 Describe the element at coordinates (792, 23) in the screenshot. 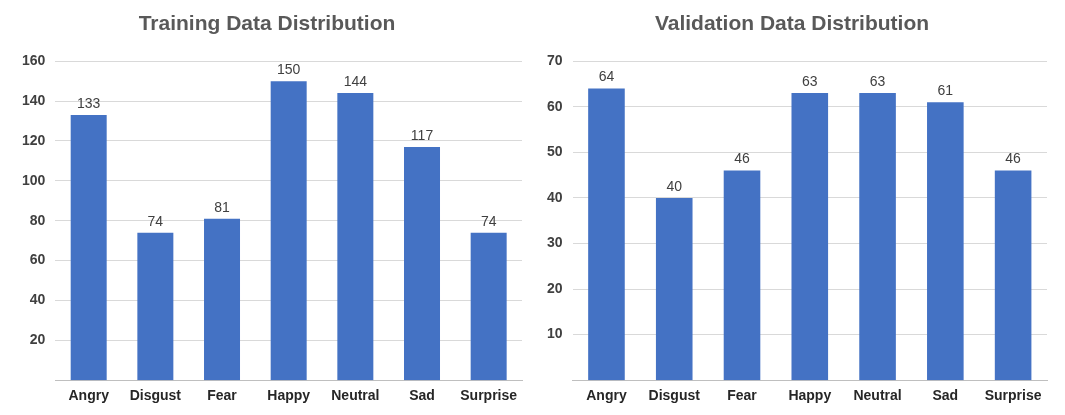

I see `chart-title: Validation Data Distribution` at that location.